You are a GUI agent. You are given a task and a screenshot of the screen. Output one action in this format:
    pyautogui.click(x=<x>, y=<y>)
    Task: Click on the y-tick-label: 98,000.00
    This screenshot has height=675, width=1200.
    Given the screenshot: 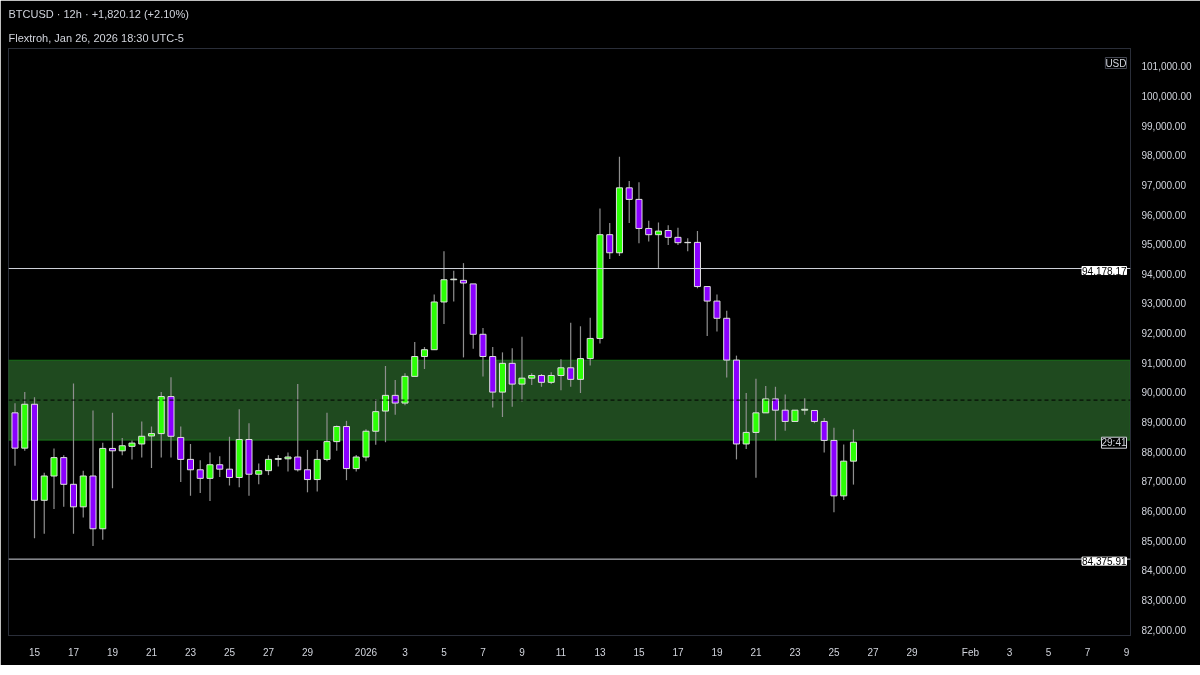 What is the action you would take?
    pyautogui.click(x=1164, y=156)
    